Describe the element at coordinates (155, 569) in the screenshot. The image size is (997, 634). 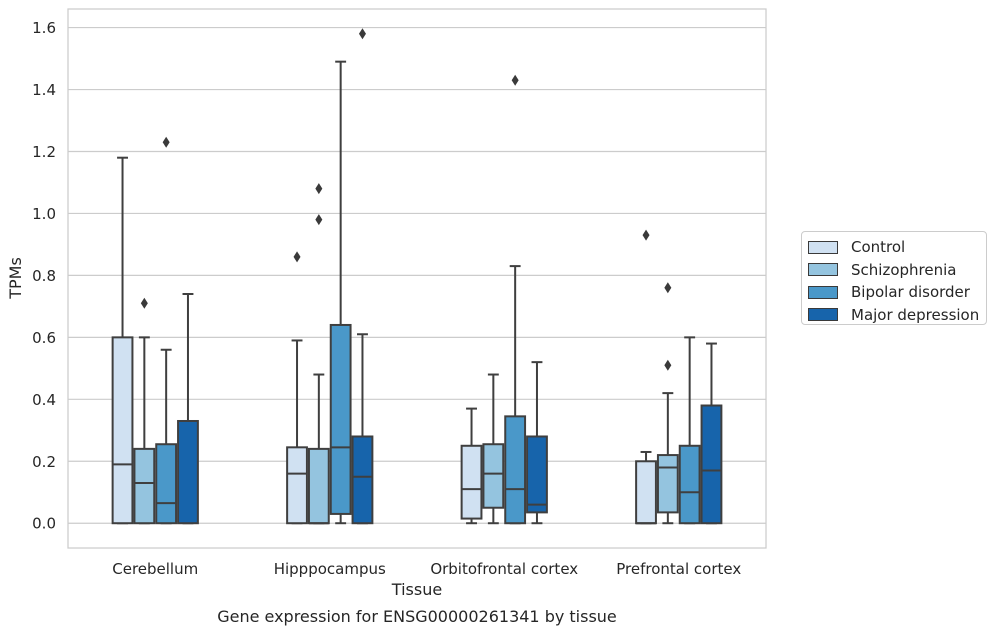
I see `x-tick-label: Cerebellum` at that location.